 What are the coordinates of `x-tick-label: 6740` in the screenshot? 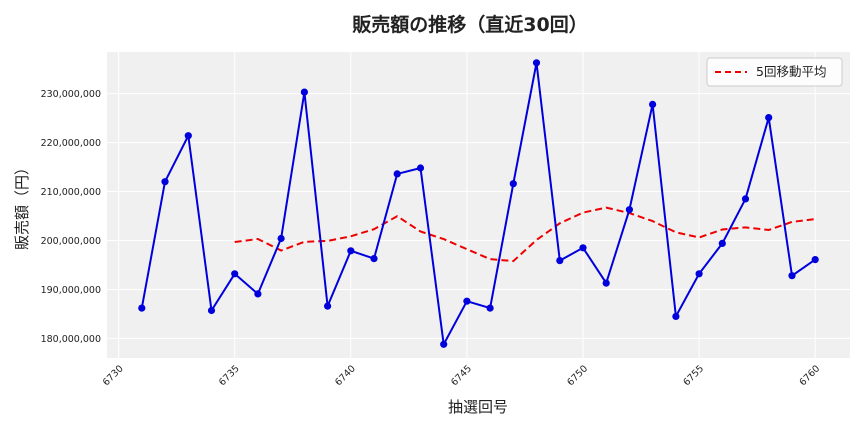 It's located at (345, 375).